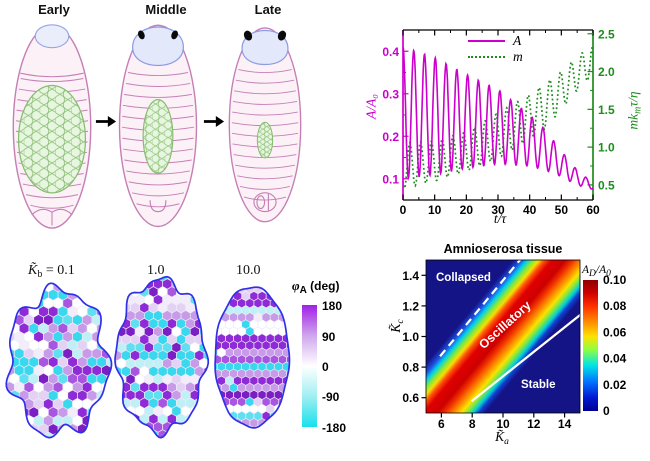 The image size is (650, 461). I want to click on series-A-curve, so click(498, 118).